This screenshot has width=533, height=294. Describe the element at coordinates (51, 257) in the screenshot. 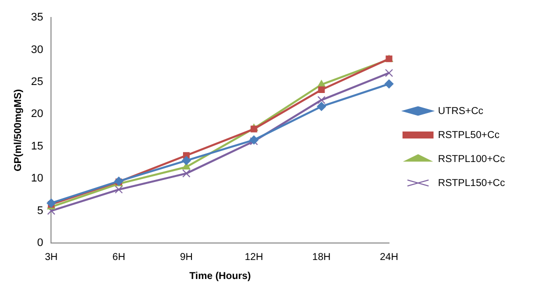

I see `x-tick-label: 3H` at that location.